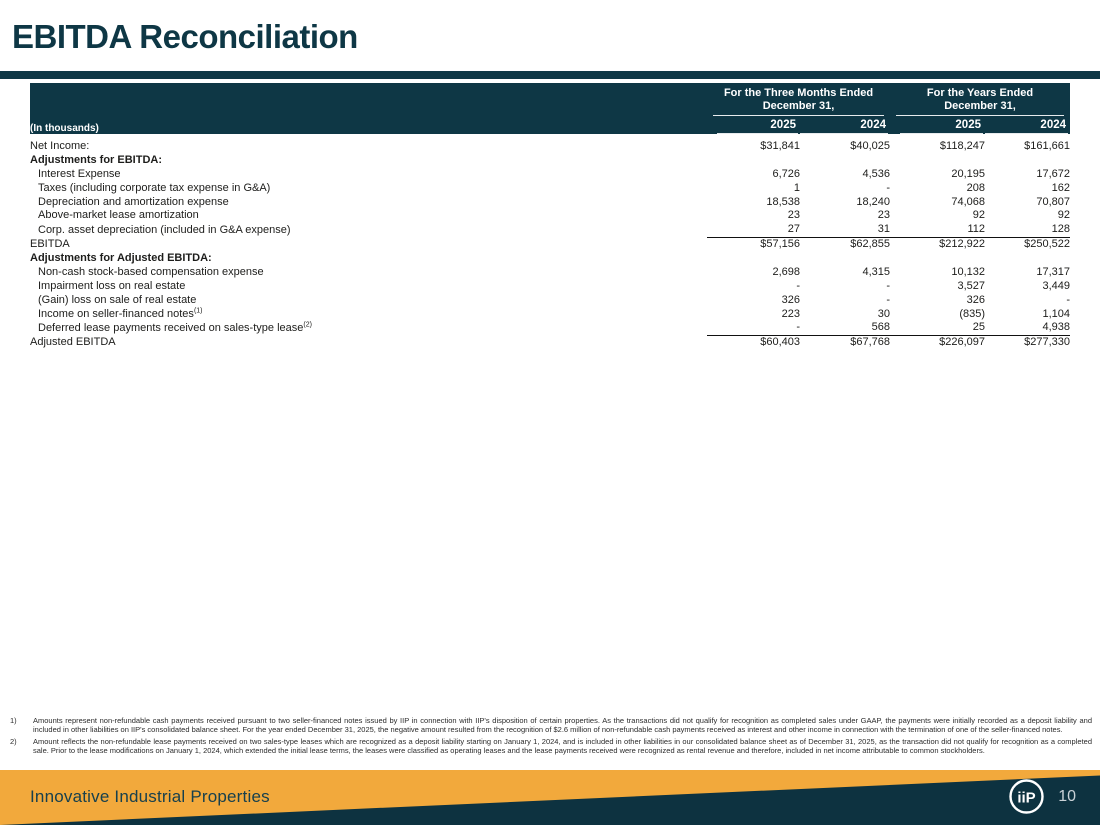  Describe the element at coordinates (1053, 271) in the screenshot. I see `row-value: 17,317` at that location.